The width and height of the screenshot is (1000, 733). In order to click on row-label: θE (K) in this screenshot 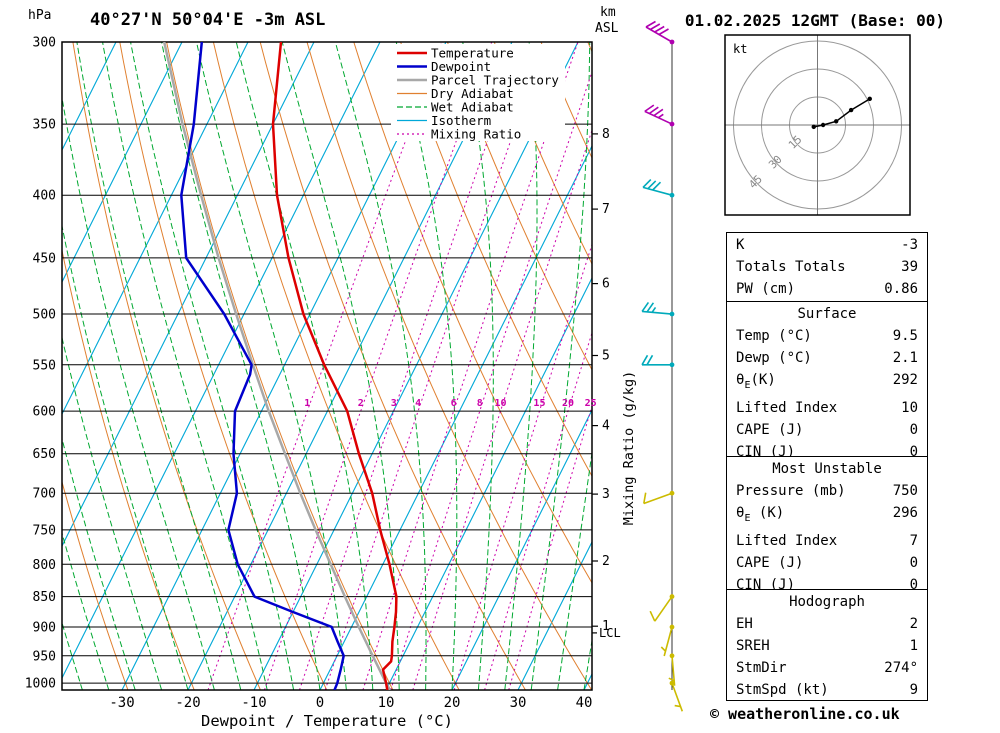, I will do `click(760, 514)`.